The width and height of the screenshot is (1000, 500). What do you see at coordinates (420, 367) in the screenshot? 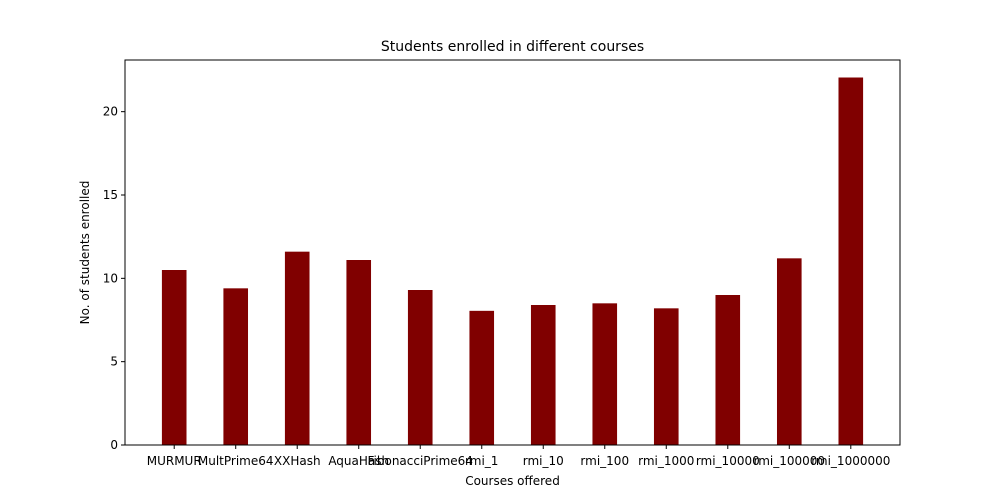
I see `bar-FibonacciPrime64` at bounding box center [420, 367].